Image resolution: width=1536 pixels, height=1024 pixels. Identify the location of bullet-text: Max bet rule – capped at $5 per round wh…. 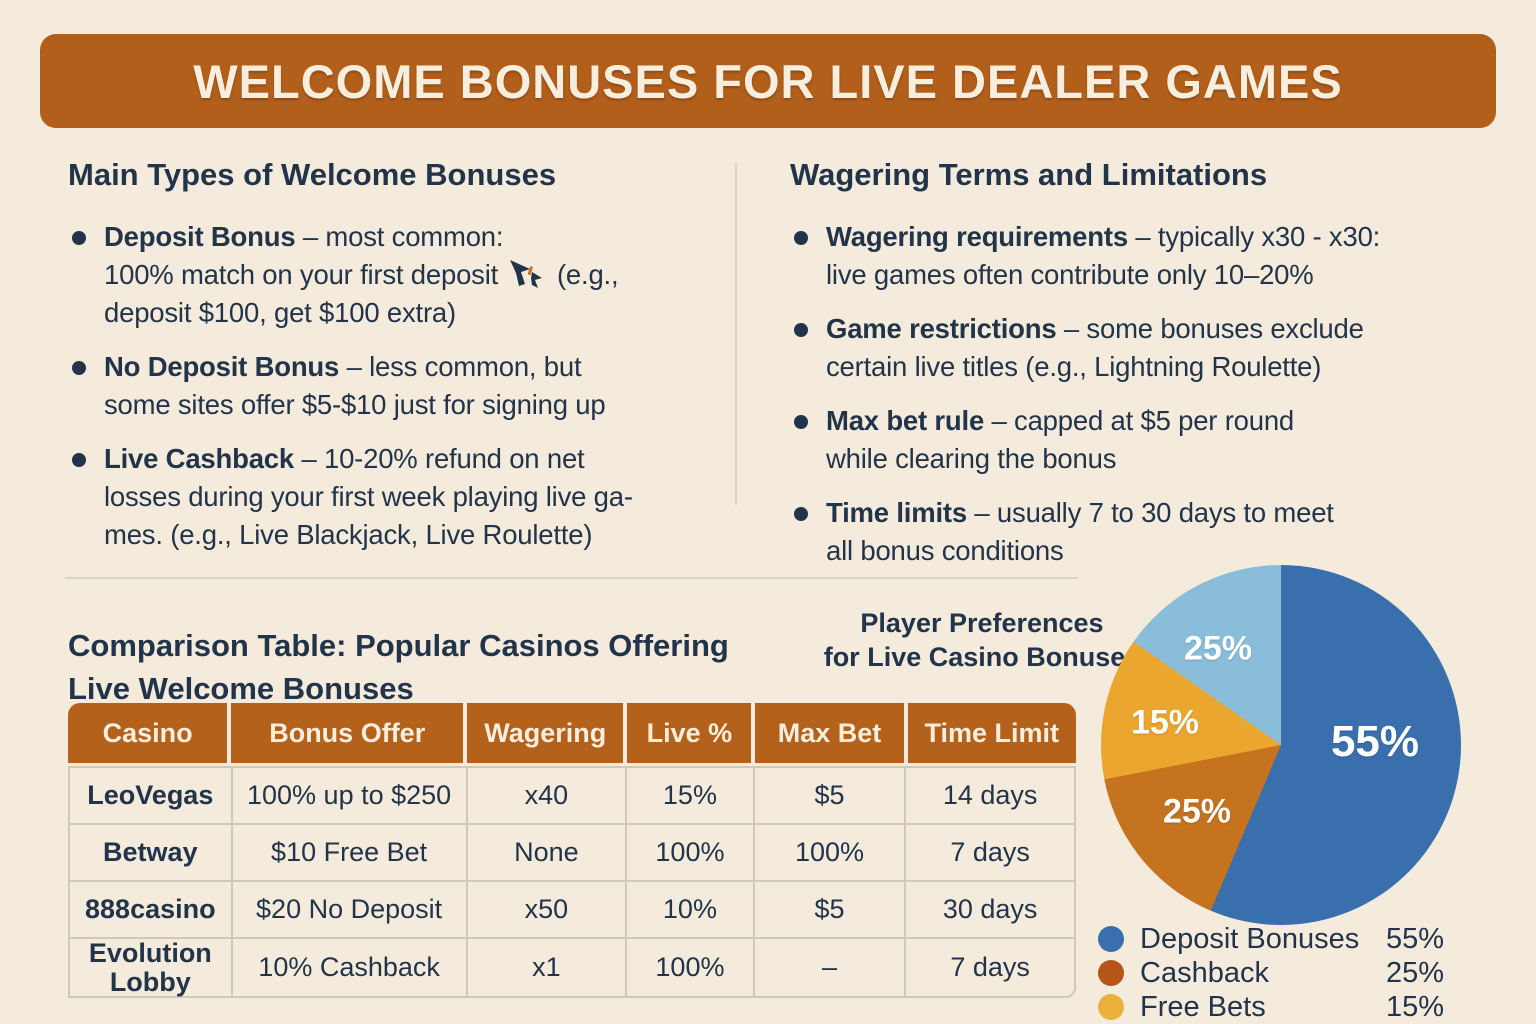
(1060, 440).